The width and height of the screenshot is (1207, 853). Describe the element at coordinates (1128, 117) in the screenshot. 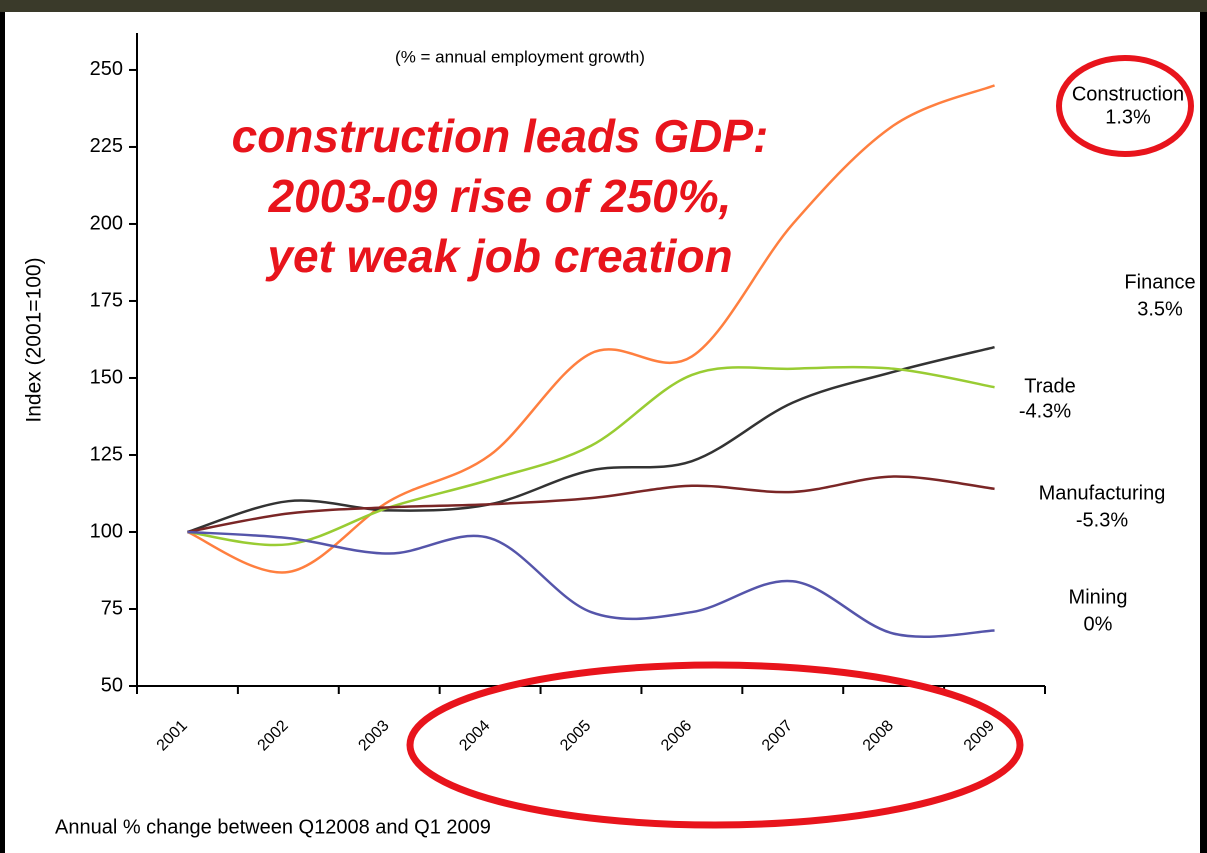

I see `series-growth: 1.3%` at that location.